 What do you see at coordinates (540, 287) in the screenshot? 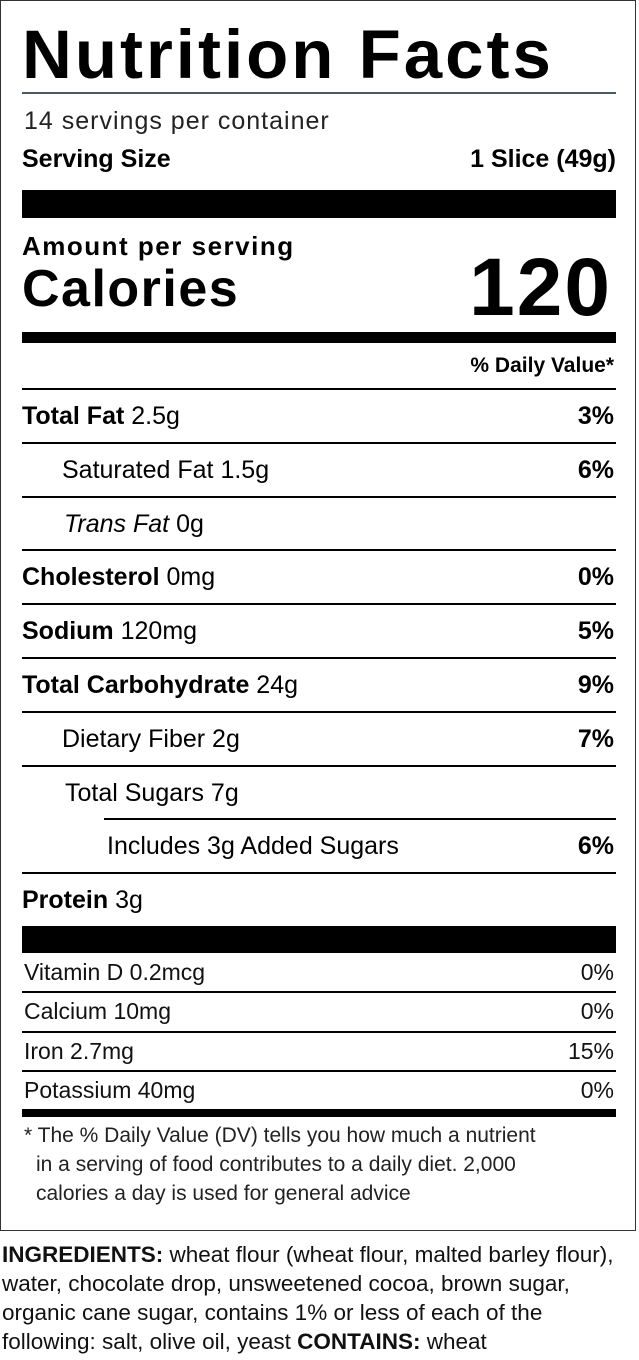
I see `calories-value: 120` at bounding box center [540, 287].